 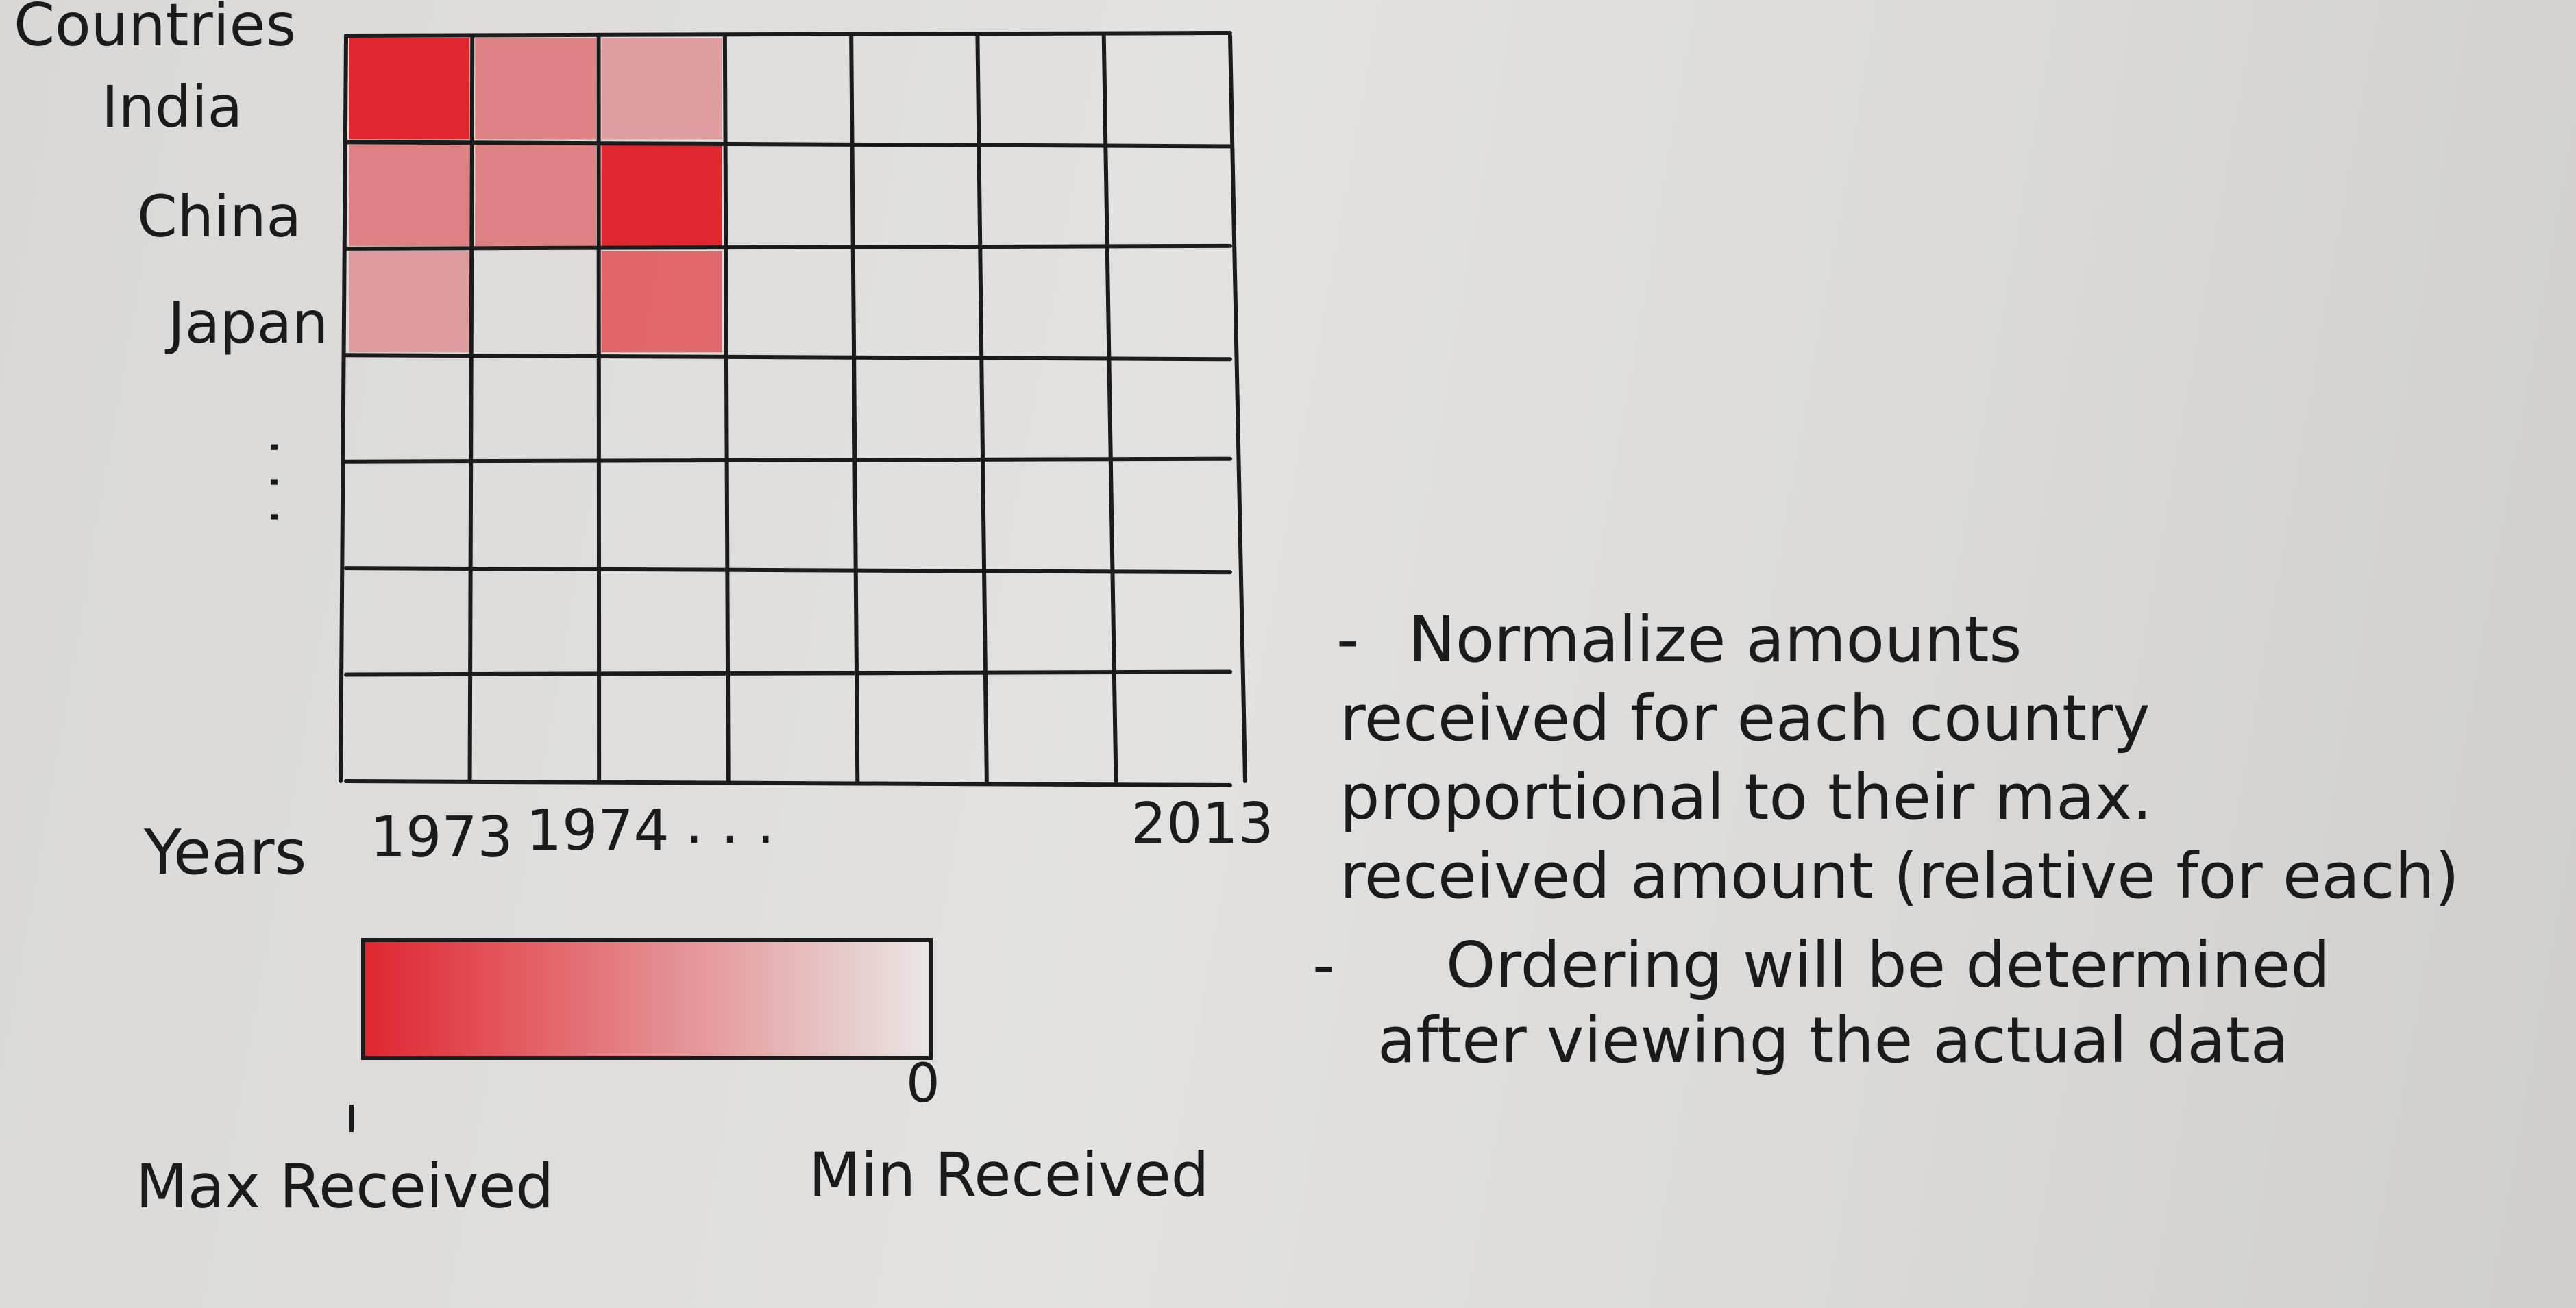 What do you see at coordinates (345, 1186) in the screenshot?
I see `legend-max-label: Max Received` at bounding box center [345, 1186].